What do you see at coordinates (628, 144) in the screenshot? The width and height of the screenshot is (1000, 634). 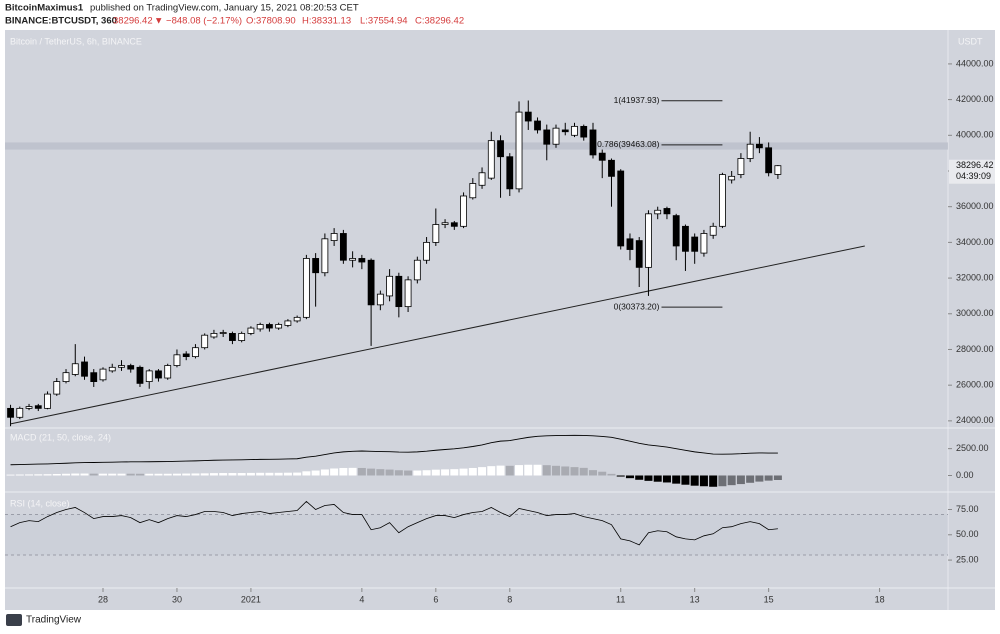 I see `fib-label: 0.786(39463.08)` at bounding box center [628, 144].